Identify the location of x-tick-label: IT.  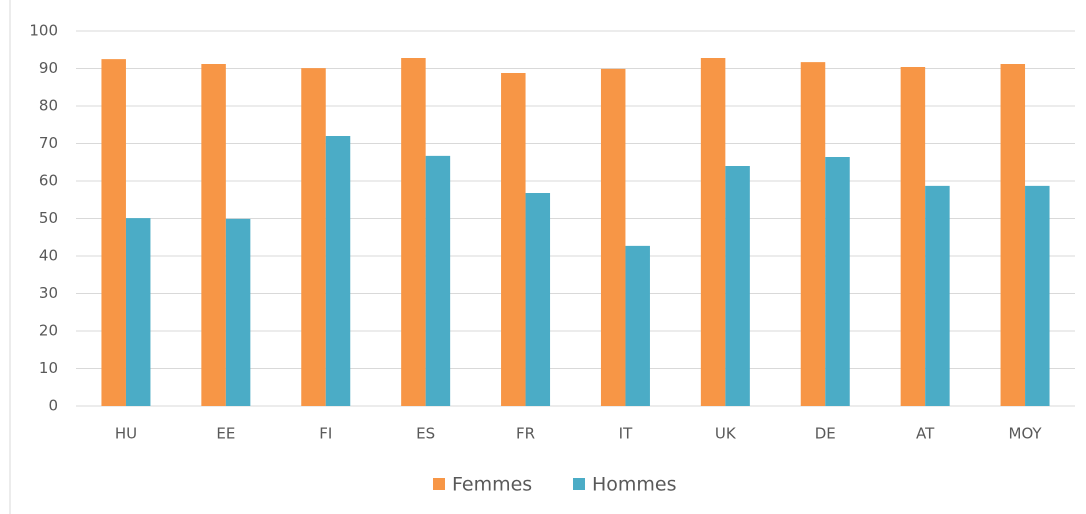
(626, 434).